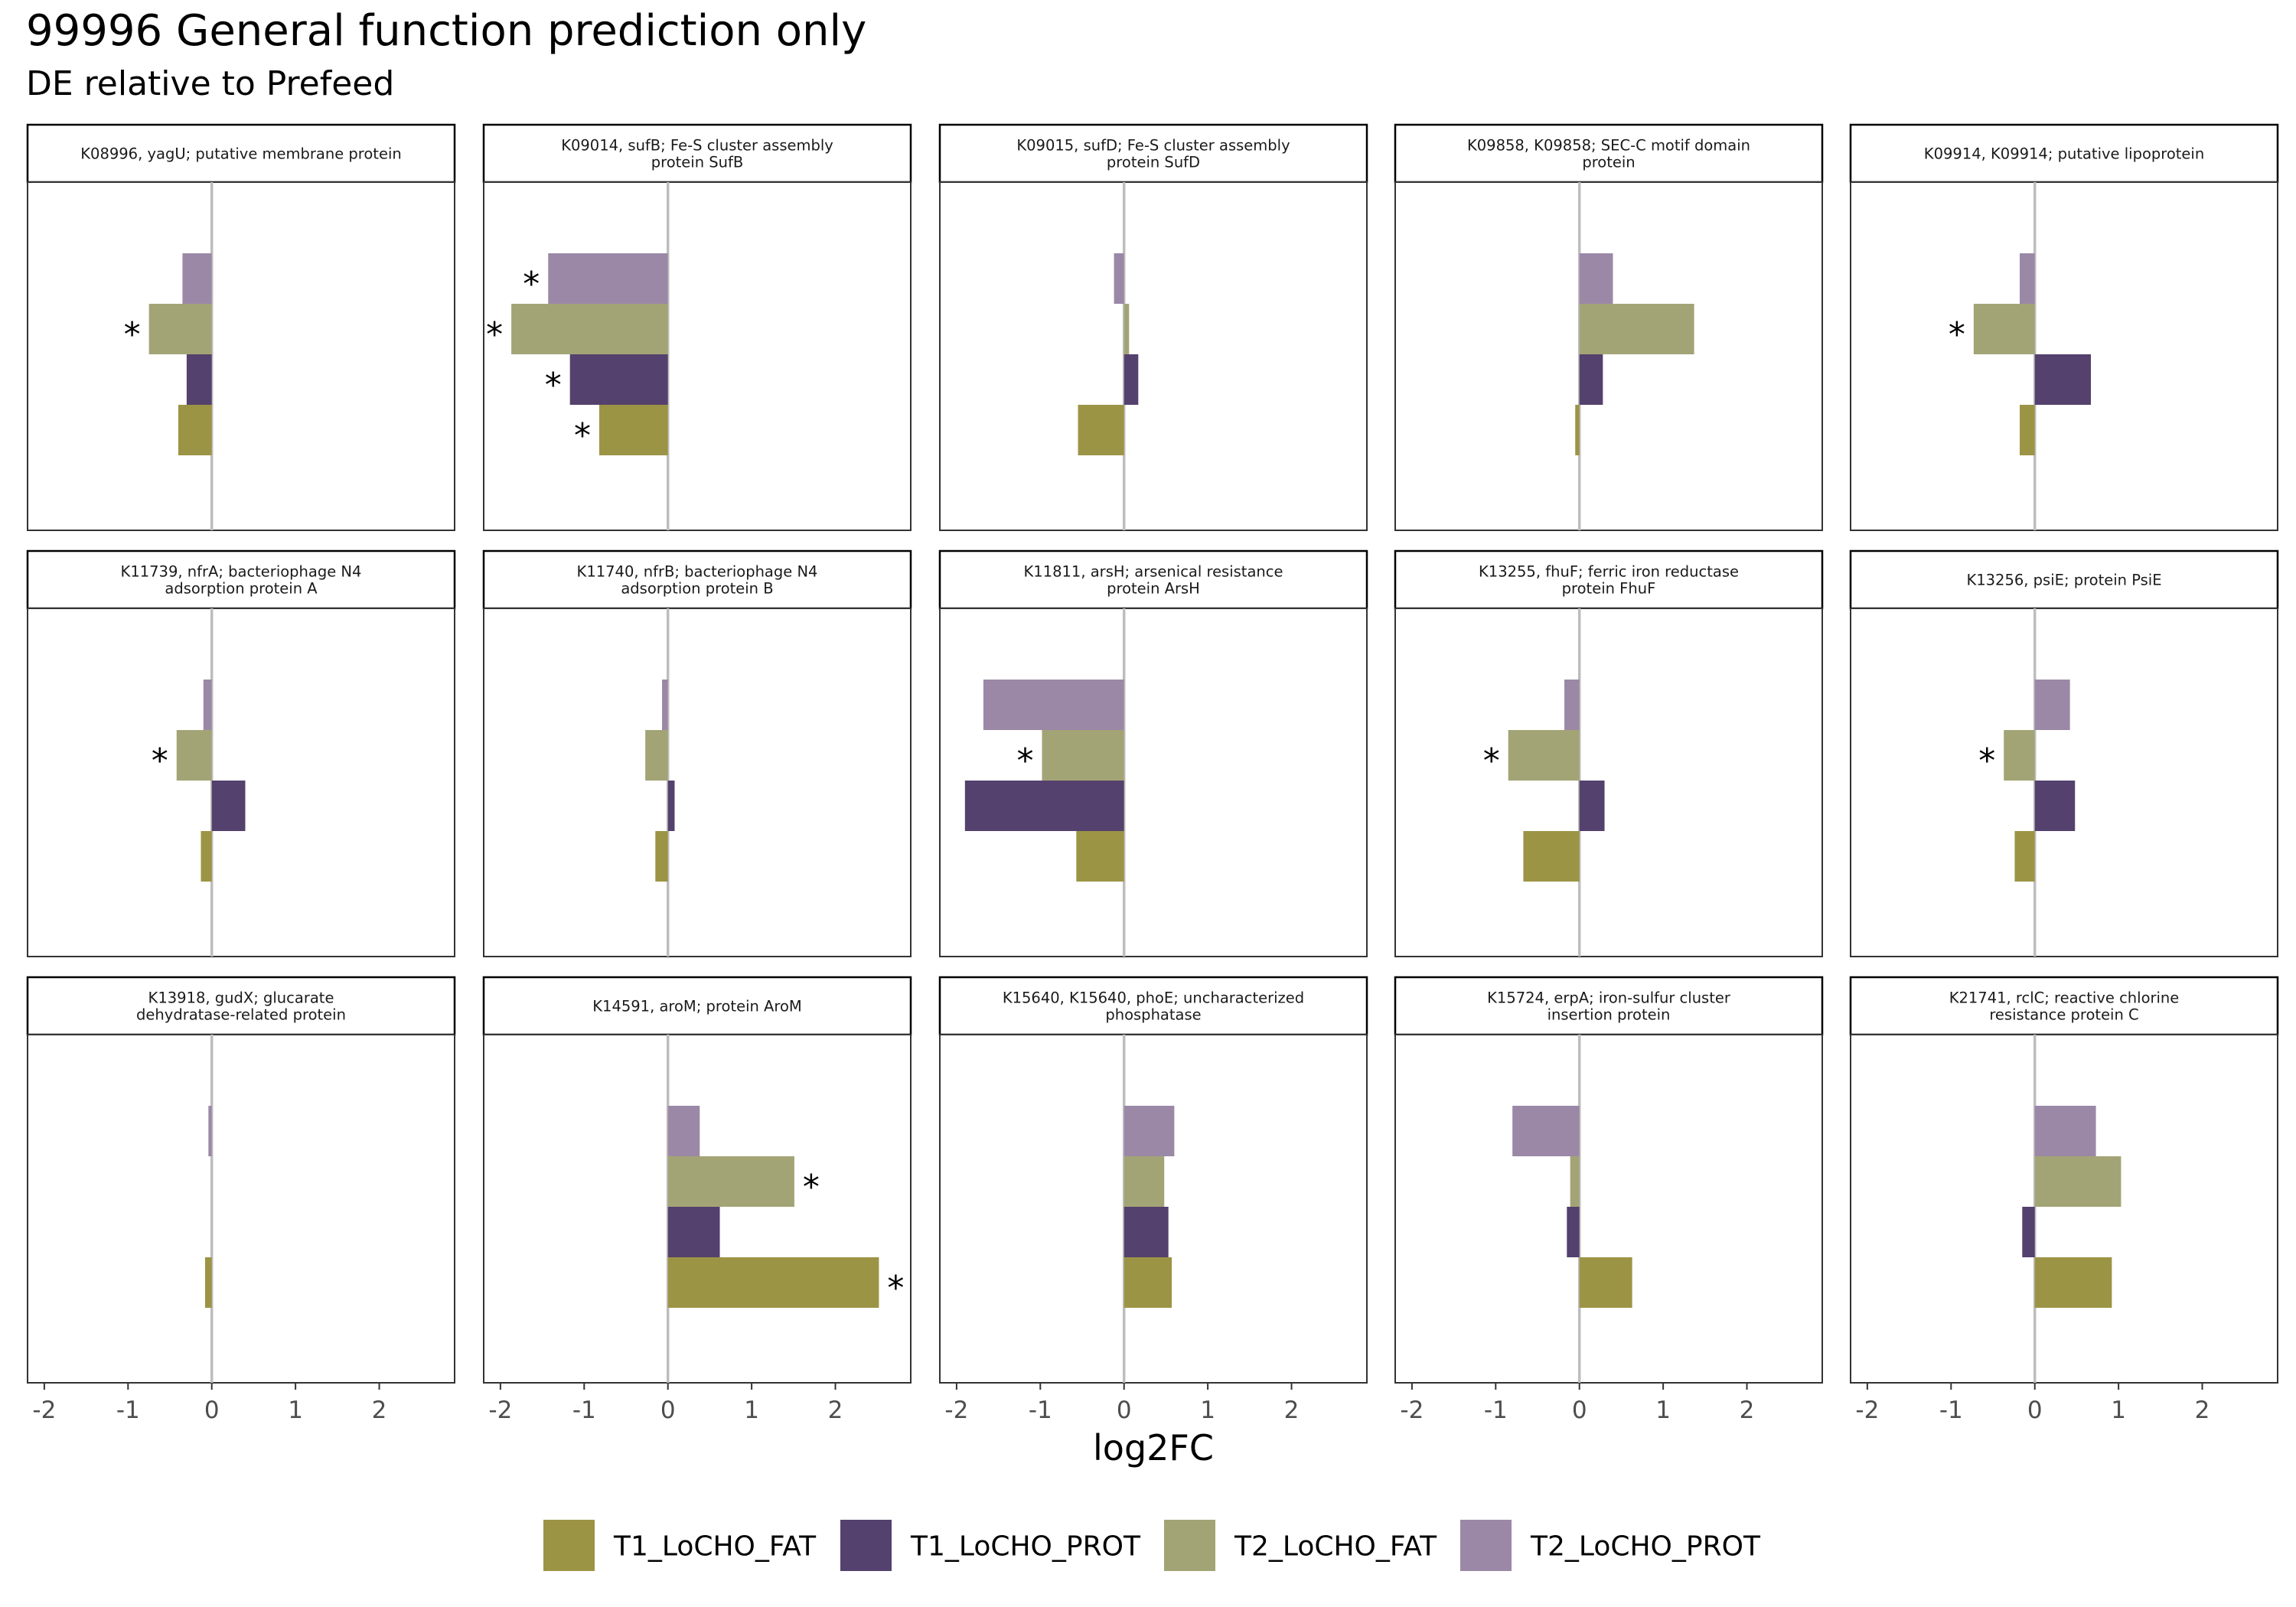 This screenshot has width=2296, height=1607. What do you see at coordinates (210, 83) in the screenshot?
I see `page-subtitle: DE relative to Prefeed` at bounding box center [210, 83].